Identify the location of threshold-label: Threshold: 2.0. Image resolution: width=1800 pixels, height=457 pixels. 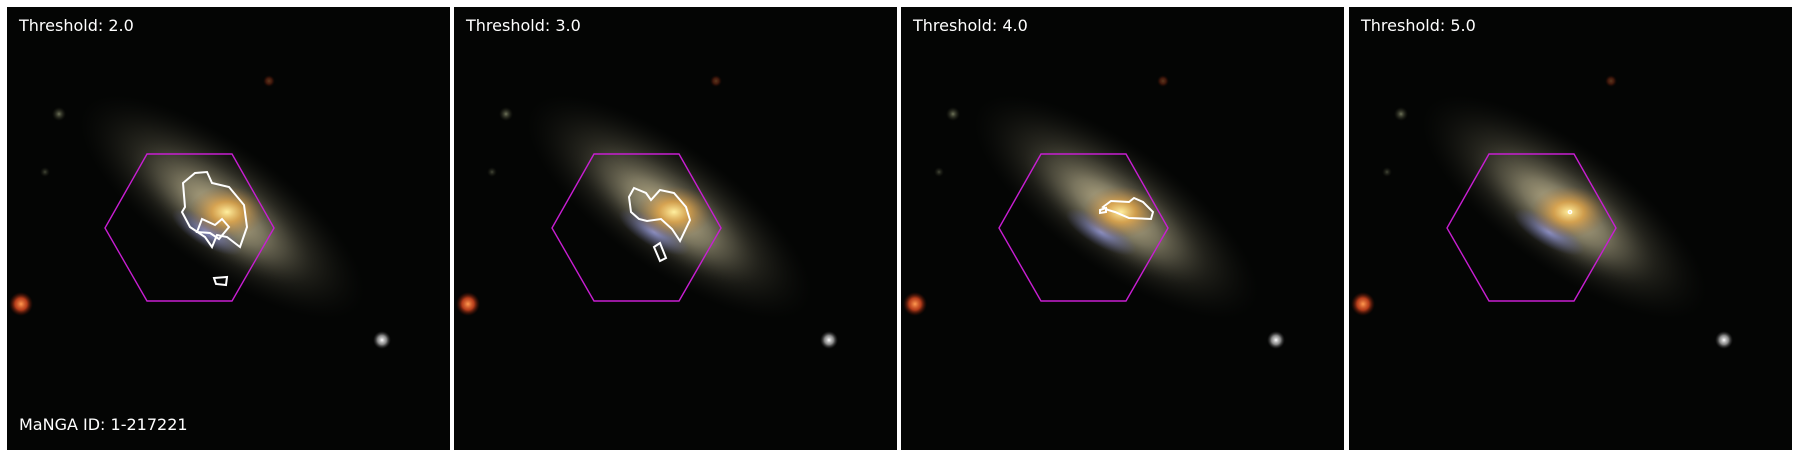
(76, 25).